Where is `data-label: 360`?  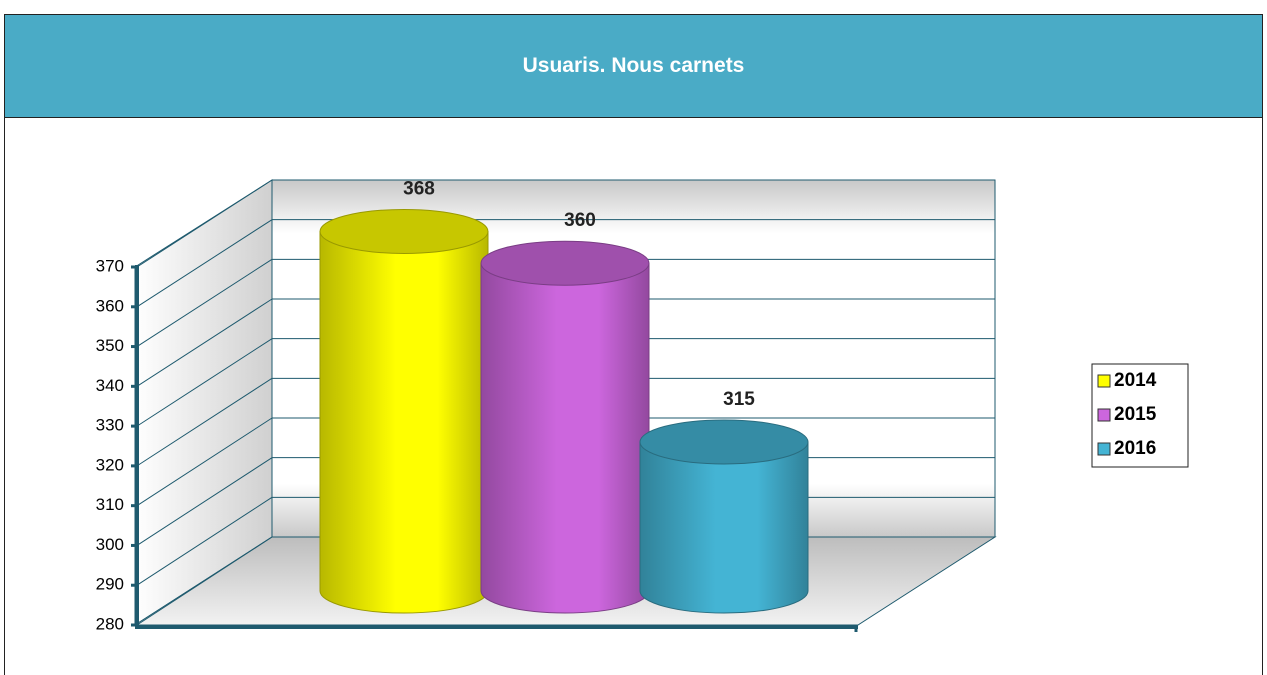 data-label: 360 is located at coordinates (580, 220).